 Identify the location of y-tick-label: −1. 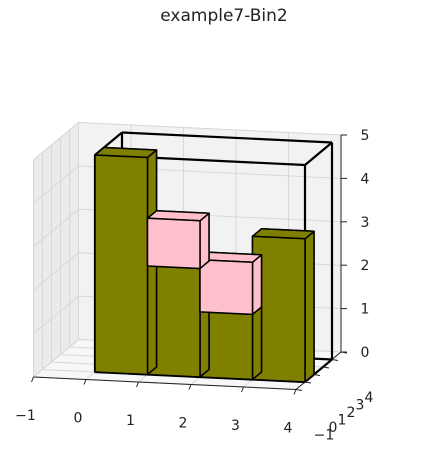
(324, 436).